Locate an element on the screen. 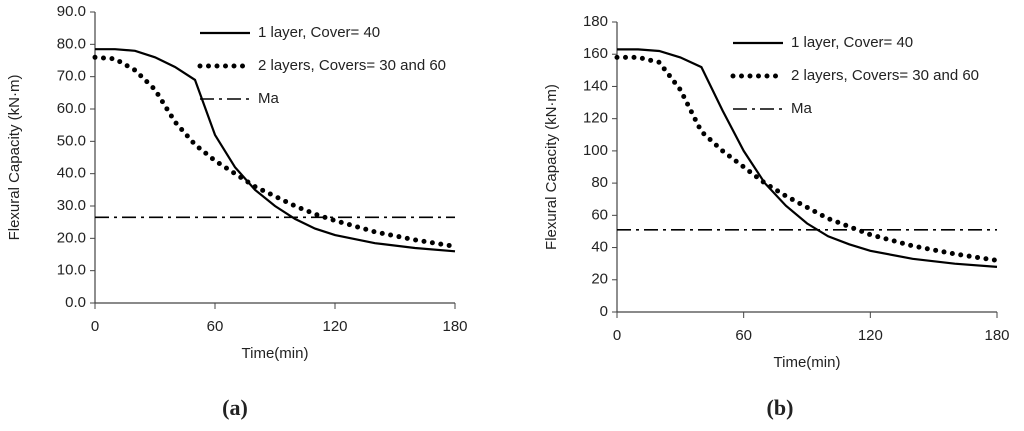 Image resolution: width=1024 pixels, height=431 pixels. caption: (a) is located at coordinates (235, 407).